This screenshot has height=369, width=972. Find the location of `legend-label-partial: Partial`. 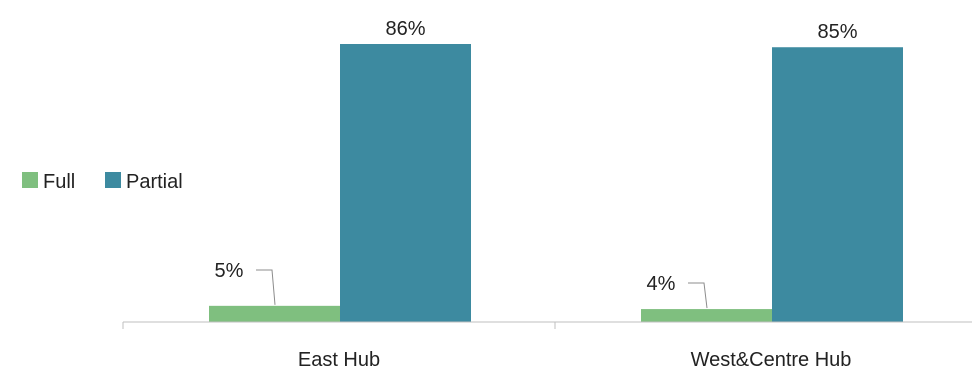

legend-label-partial: Partial is located at coordinates (154, 182).